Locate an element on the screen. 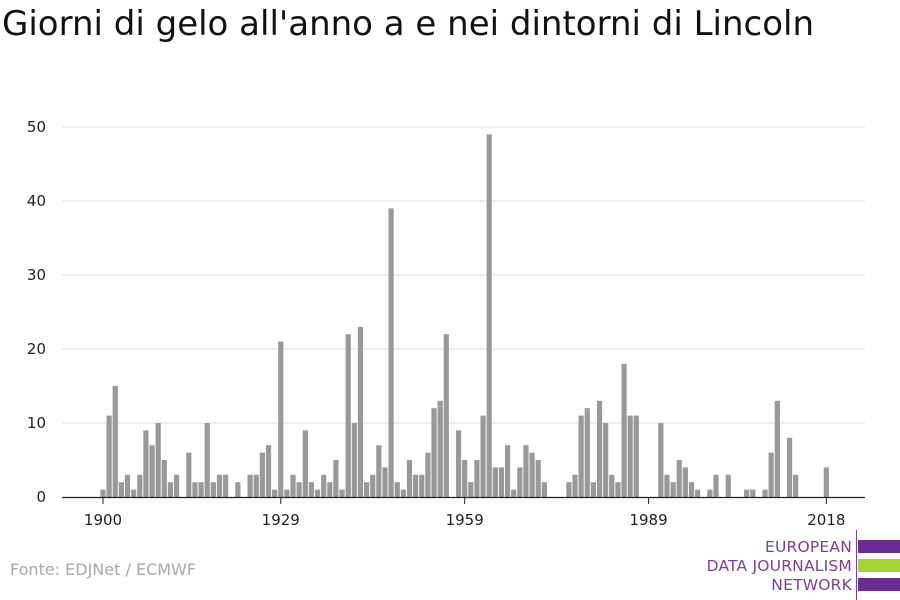 The width and height of the screenshot is (900, 600). bar-1915 is located at coordinates (195, 489).